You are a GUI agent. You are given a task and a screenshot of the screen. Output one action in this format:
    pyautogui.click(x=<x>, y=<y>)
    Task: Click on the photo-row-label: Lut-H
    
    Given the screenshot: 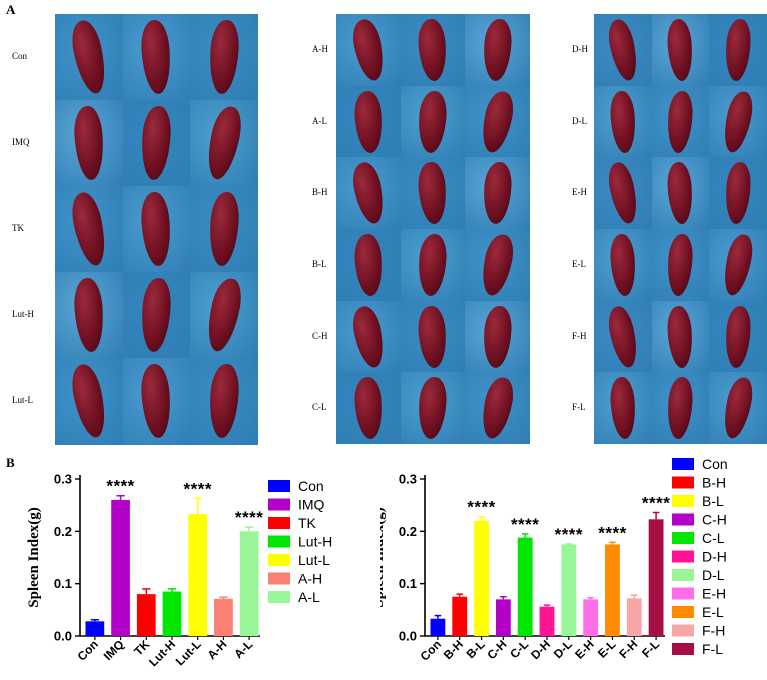 What is the action you would take?
    pyautogui.click(x=23, y=314)
    